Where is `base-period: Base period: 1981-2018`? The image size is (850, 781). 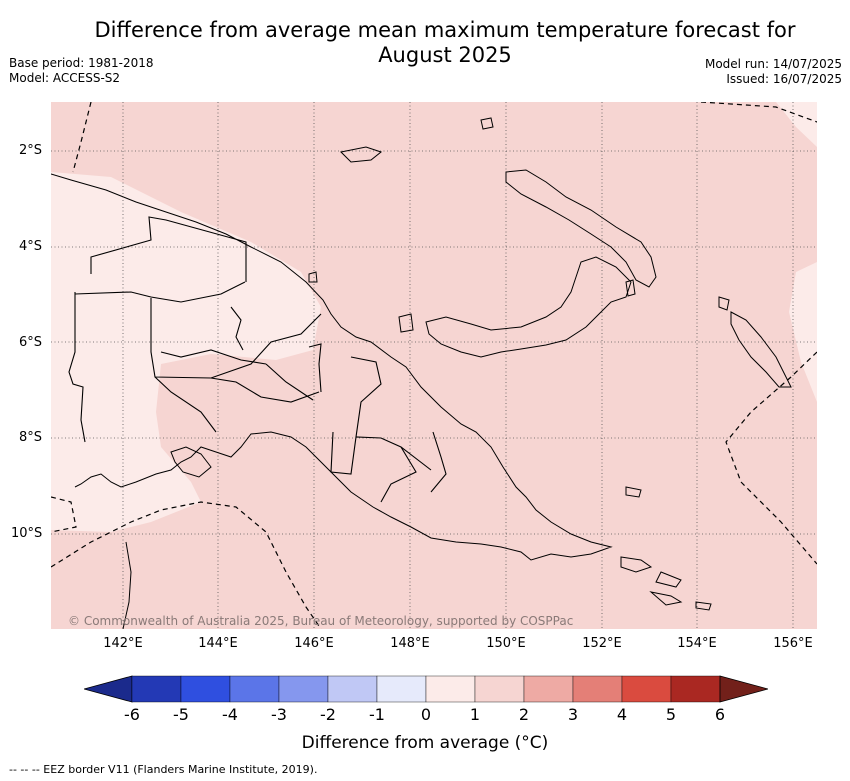 base-period: Base period: 1981-2018 is located at coordinates (81, 63).